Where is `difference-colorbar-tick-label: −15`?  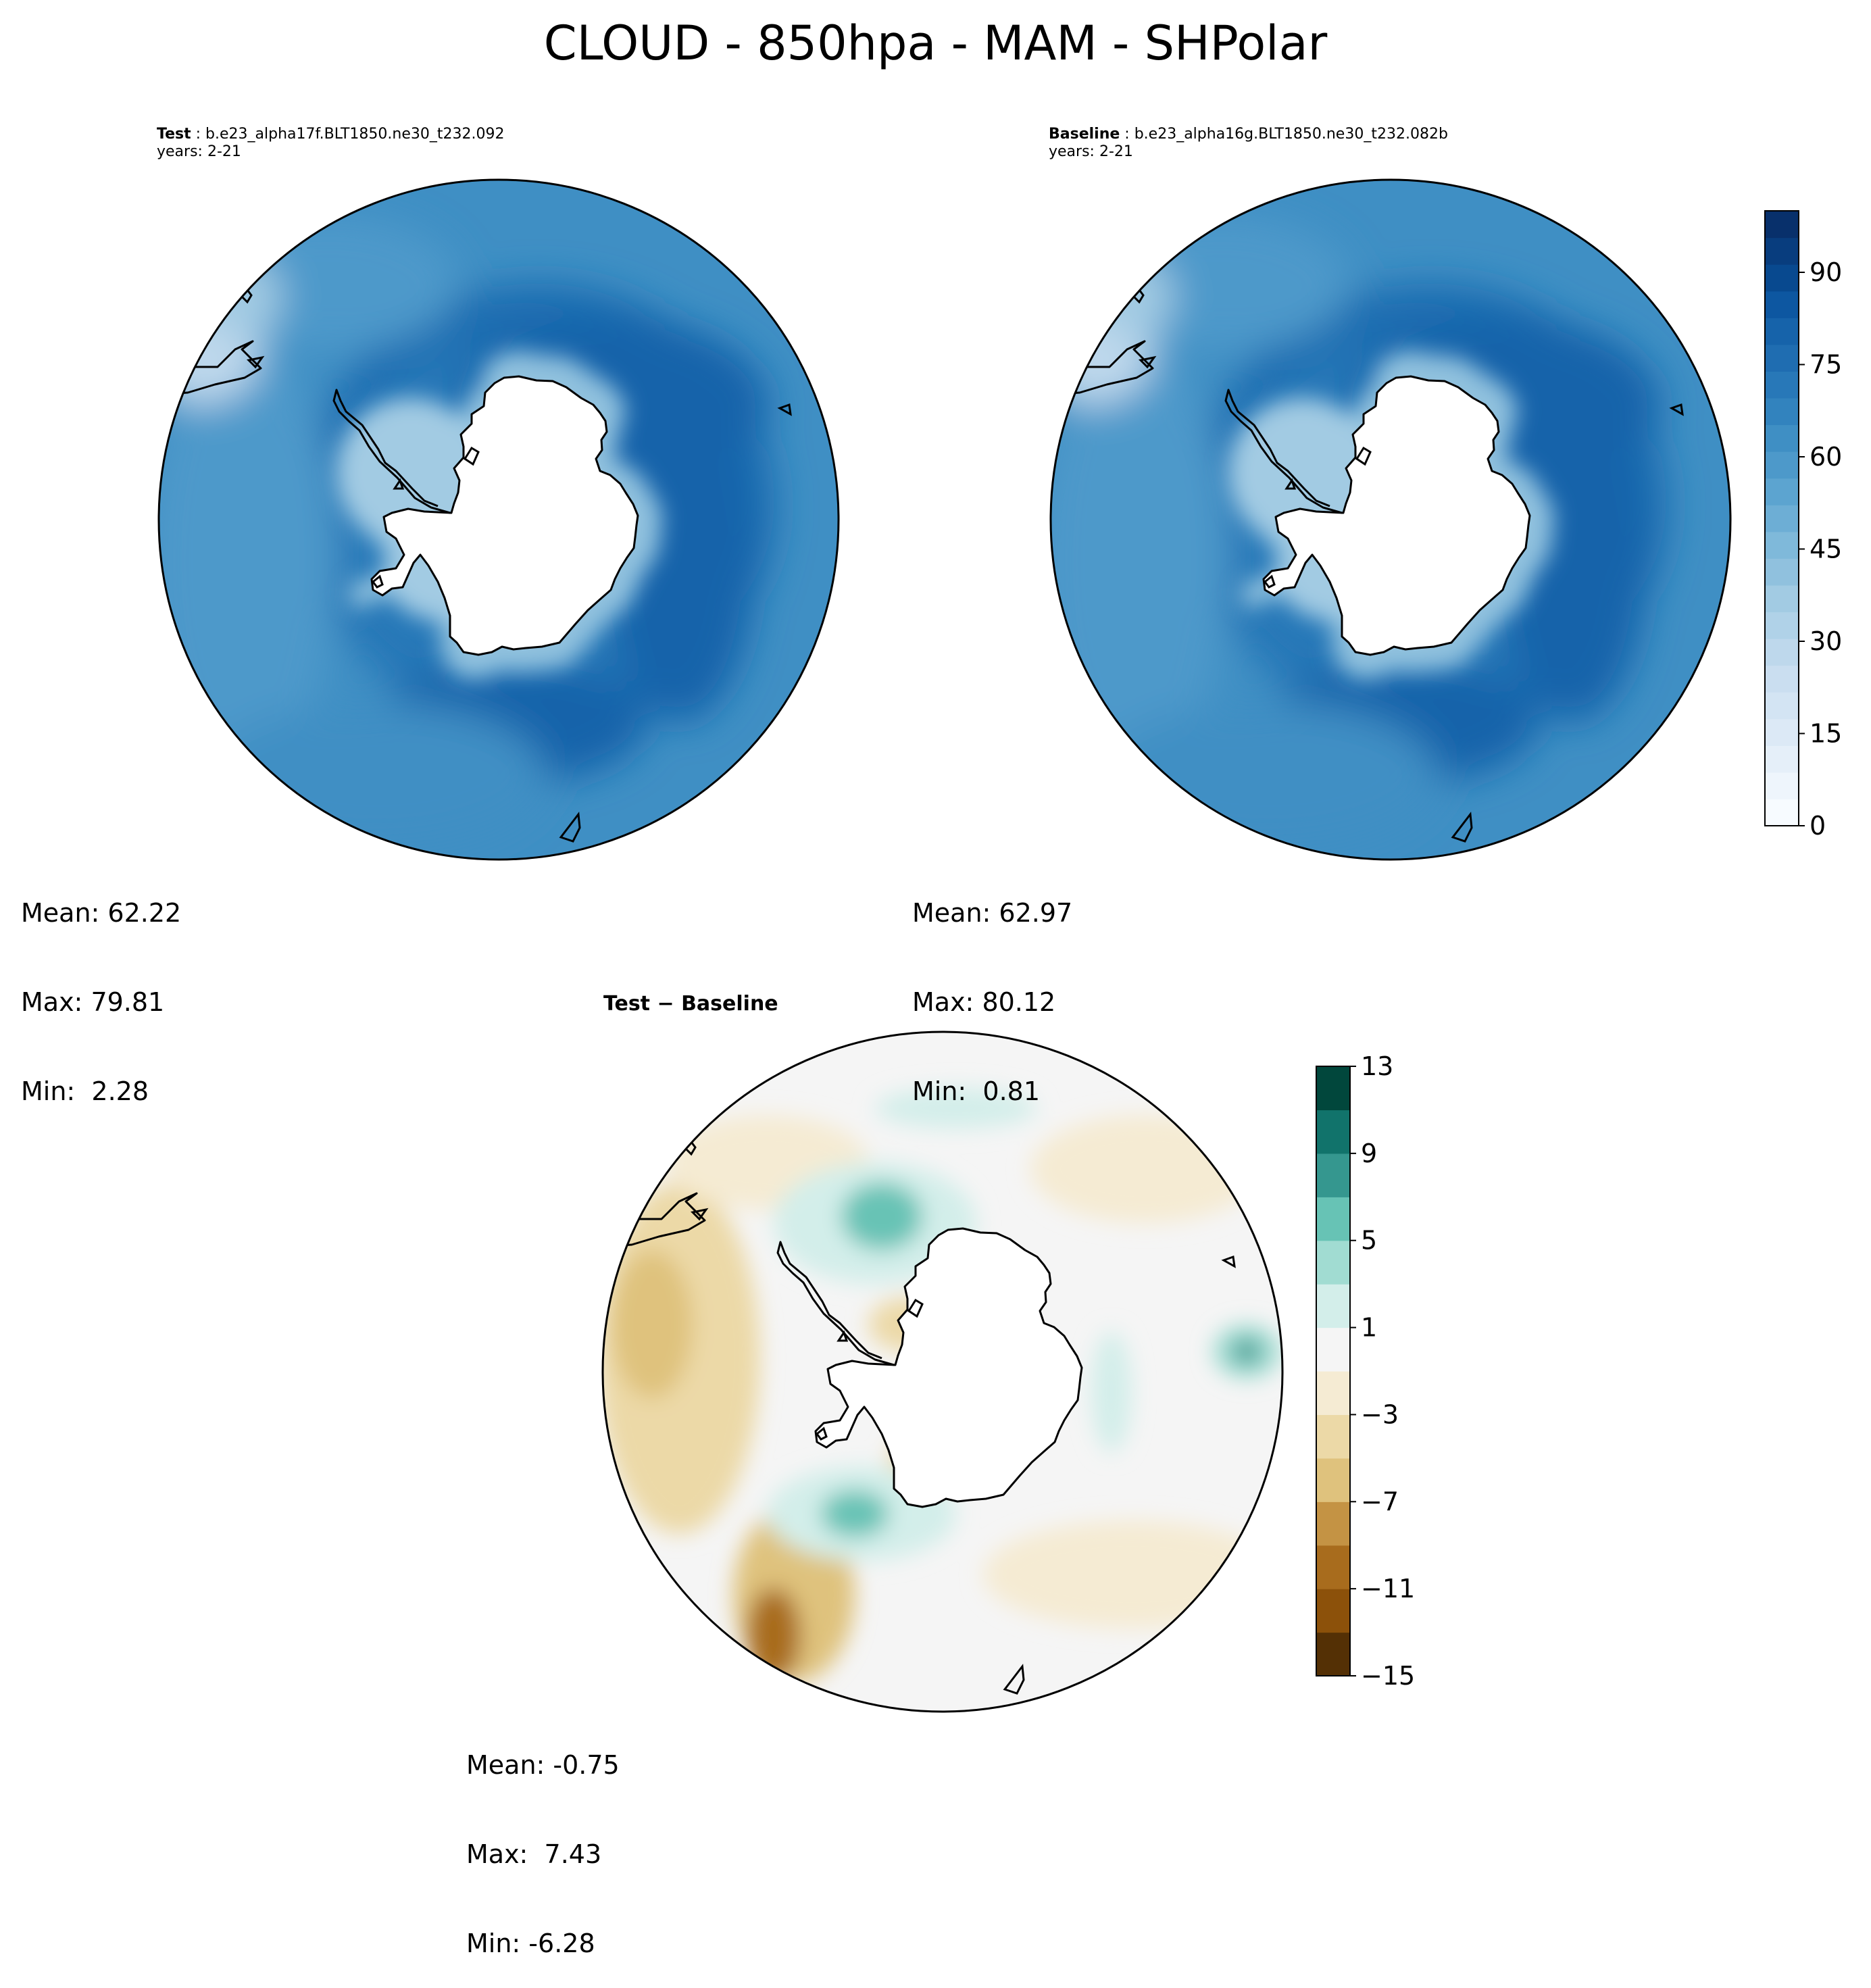
difference-colorbar-tick-label: −15 is located at coordinates (1388, 1676).